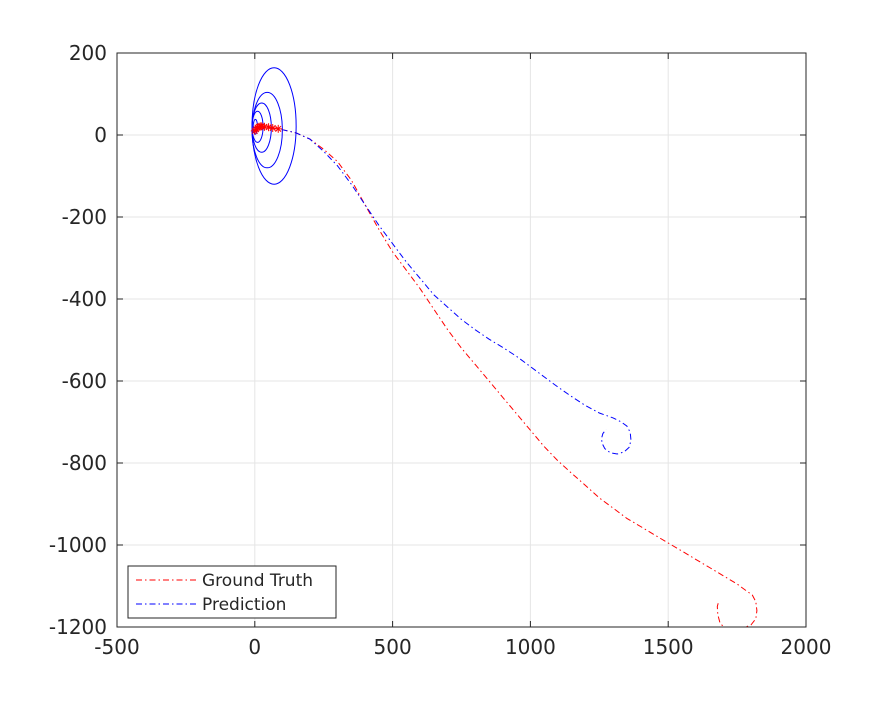 The image size is (891, 707). What do you see at coordinates (100, 135) in the screenshot?
I see `y-tick-label: 0` at bounding box center [100, 135].